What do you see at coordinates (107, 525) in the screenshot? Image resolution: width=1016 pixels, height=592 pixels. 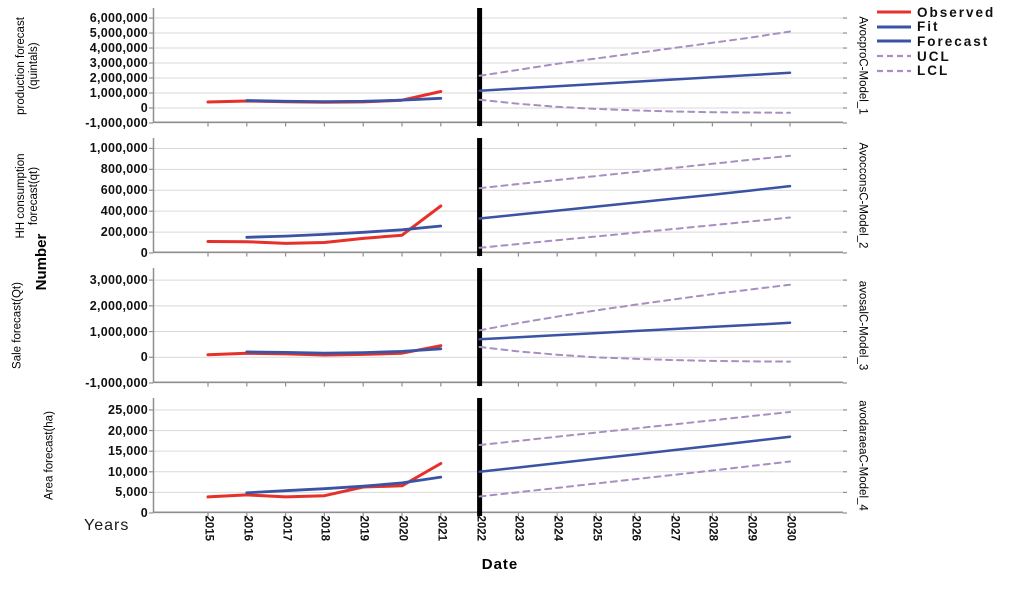 I see `x-axis-years-label: Years` at bounding box center [107, 525].